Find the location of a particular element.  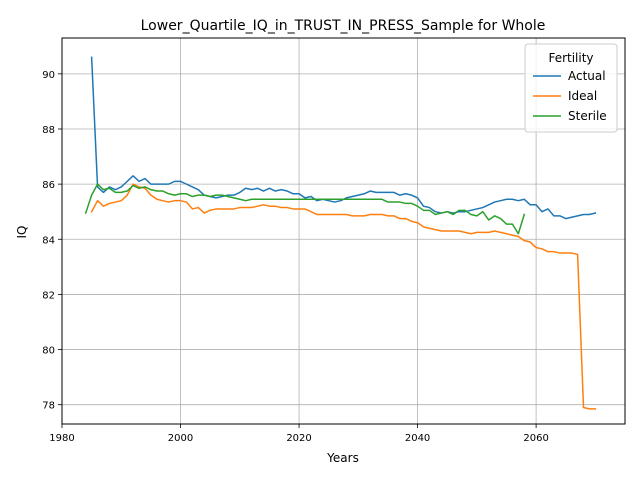

x-axis: 1980 2000 2020 2040 2060 is located at coordinates (299, 434).